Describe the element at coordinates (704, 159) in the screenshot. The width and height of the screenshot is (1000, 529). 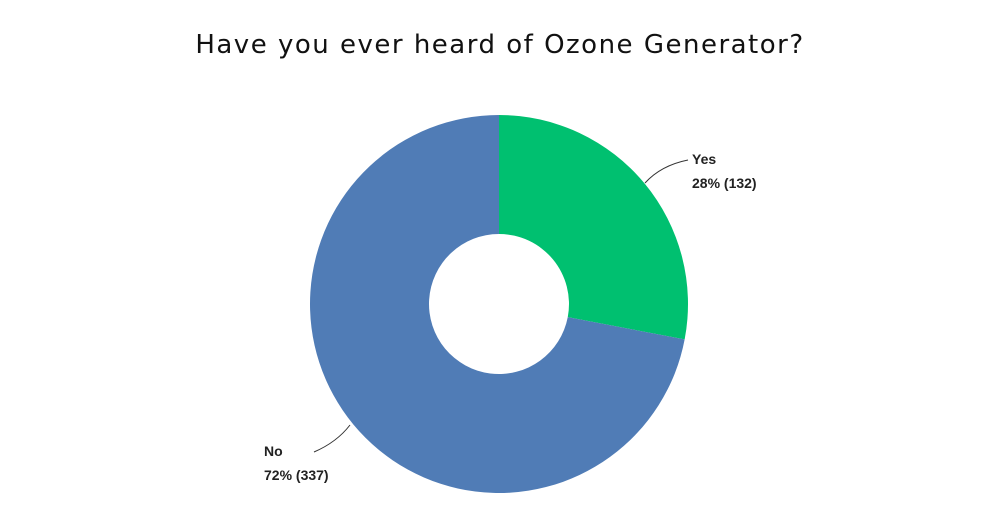
I see `slice-label-yes: Yes` at that location.